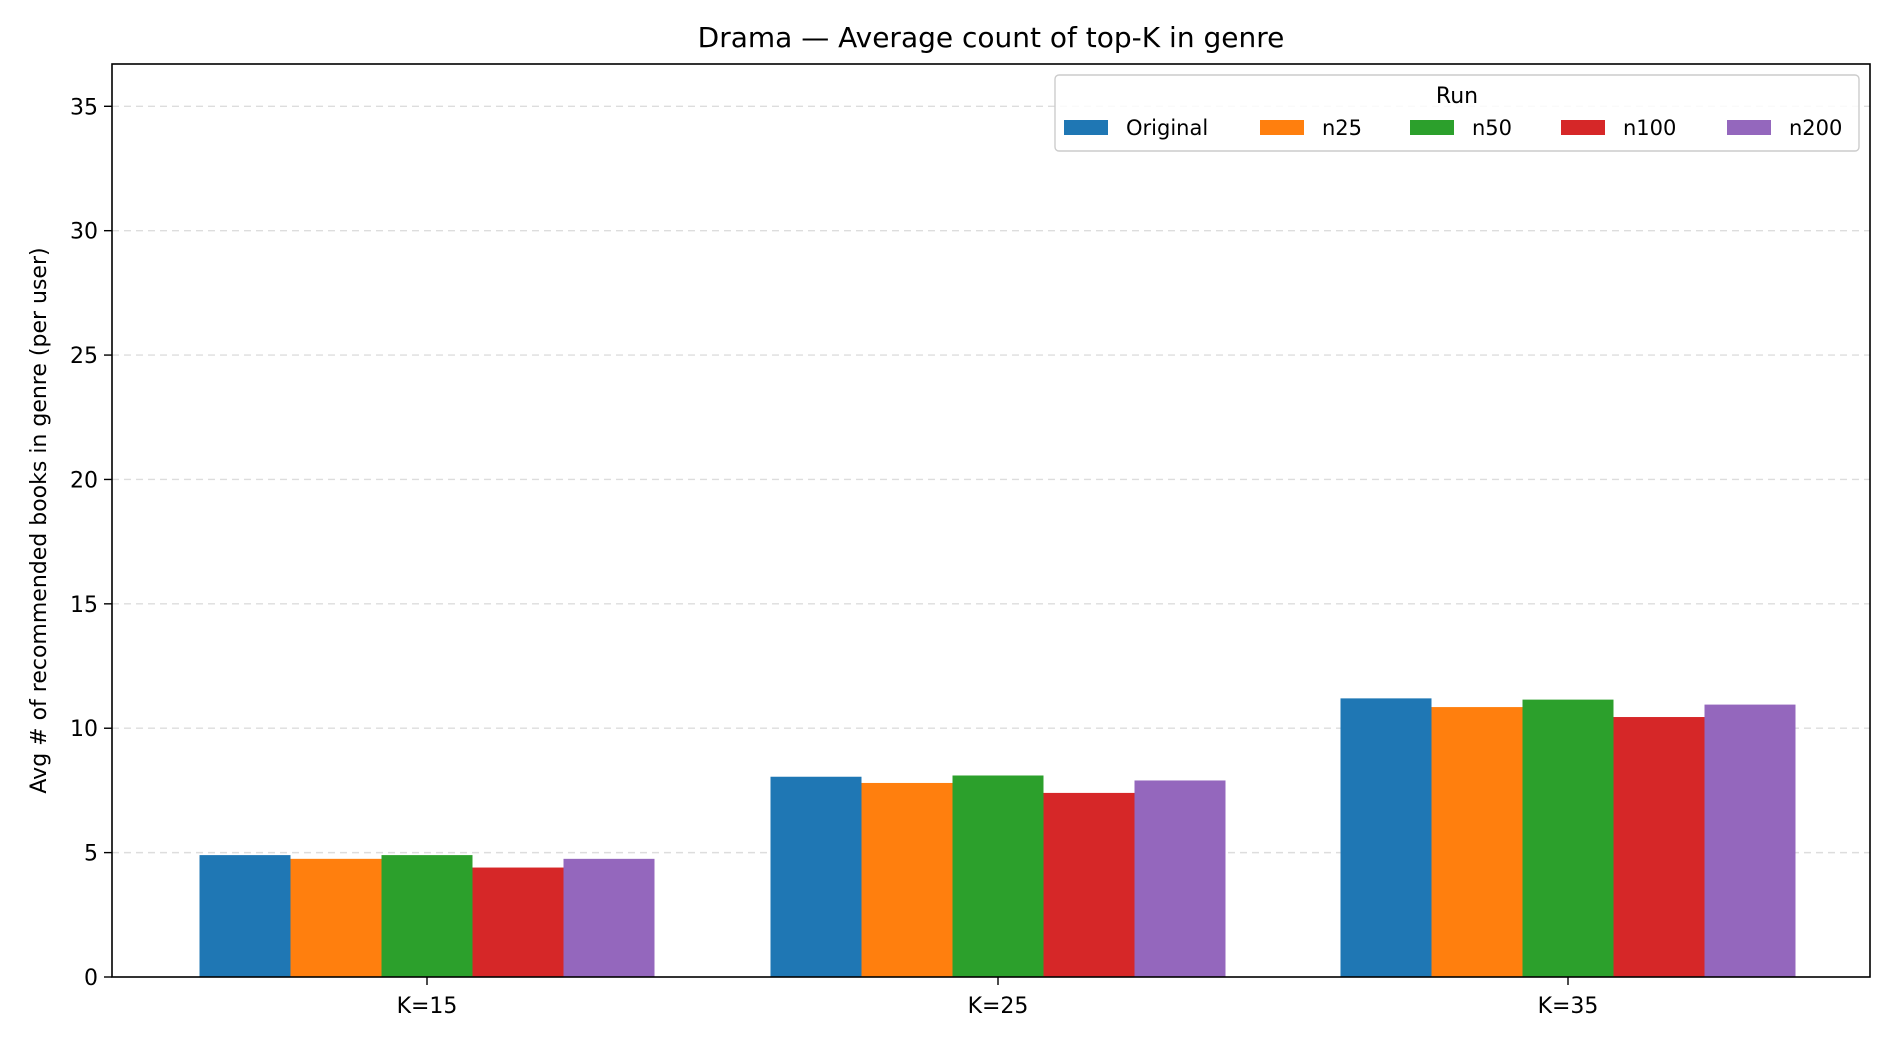  I want to click on y-tick-label: 35, so click(84, 107).